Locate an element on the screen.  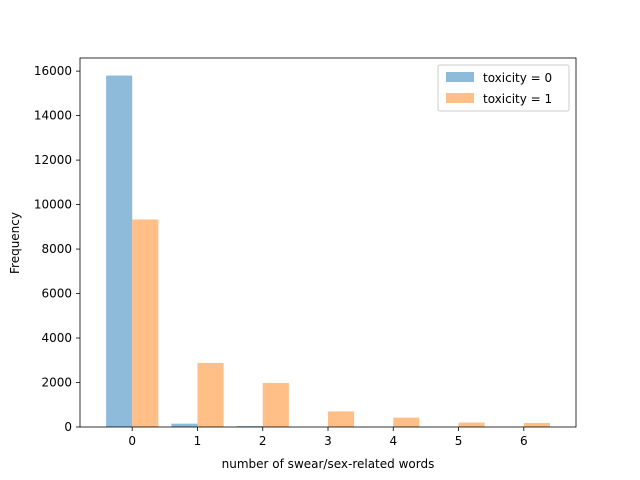
x-tick-label-6: 6 is located at coordinates (524, 441).